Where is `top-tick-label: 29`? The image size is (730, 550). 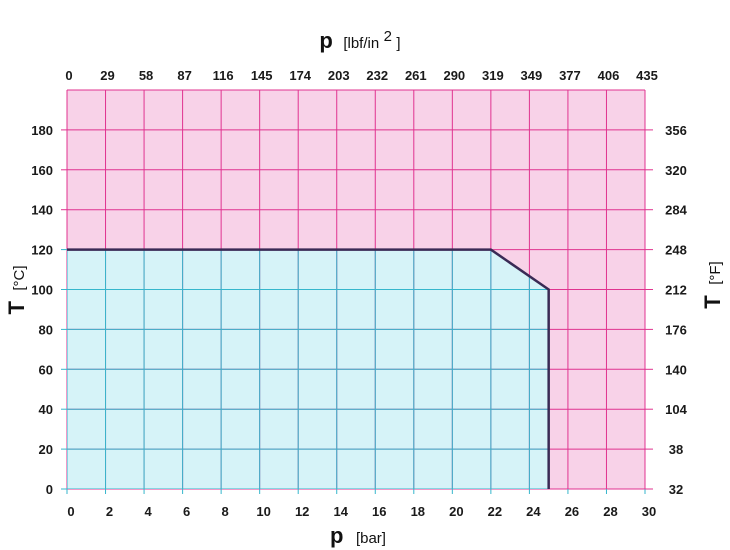 top-tick-label: 29 is located at coordinates (107, 75).